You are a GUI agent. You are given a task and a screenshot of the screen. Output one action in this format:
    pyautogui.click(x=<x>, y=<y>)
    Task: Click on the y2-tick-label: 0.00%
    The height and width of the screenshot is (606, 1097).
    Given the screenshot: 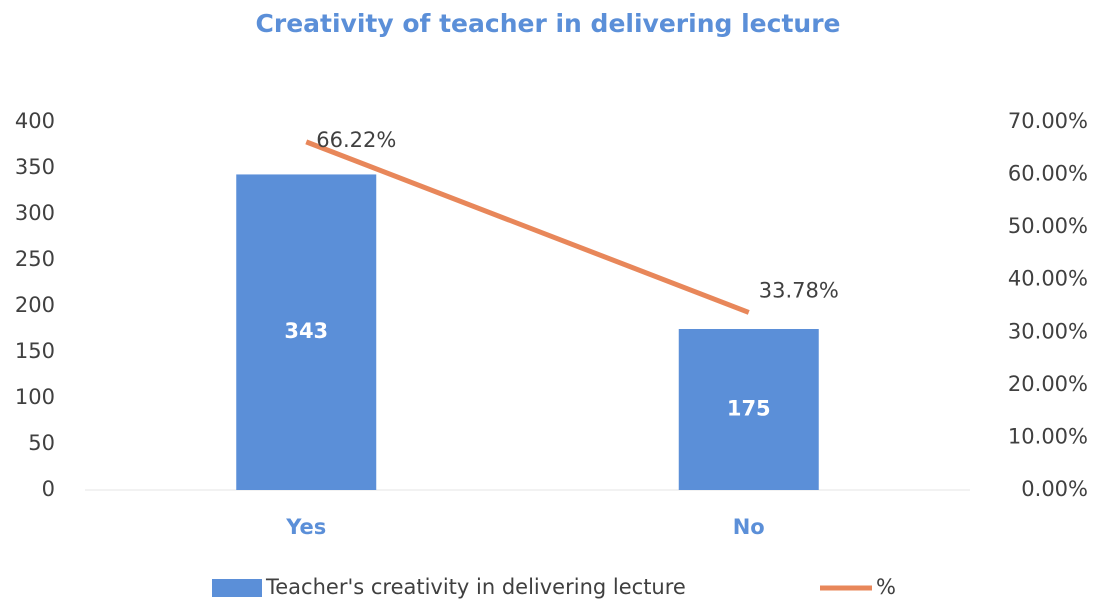 What is the action you would take?
    pyautogui.click(x=1054, y=489)
    